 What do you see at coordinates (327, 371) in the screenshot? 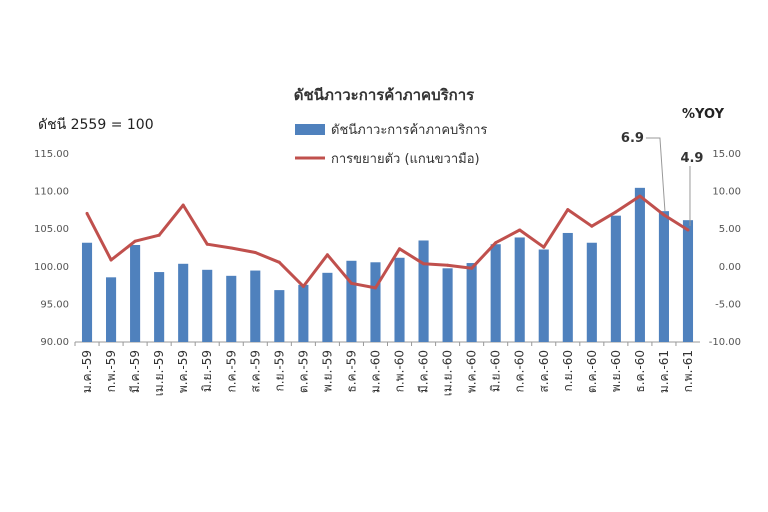
I see `x-tick-label: พ.ย.-59` at bounding box center [327, 371].